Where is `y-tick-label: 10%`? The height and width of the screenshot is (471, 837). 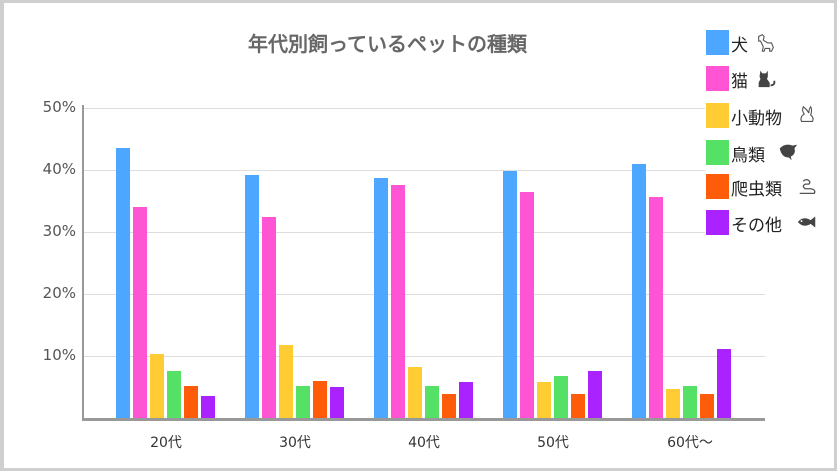 y-tick-label: 10% is located at coordinates (59, 355).